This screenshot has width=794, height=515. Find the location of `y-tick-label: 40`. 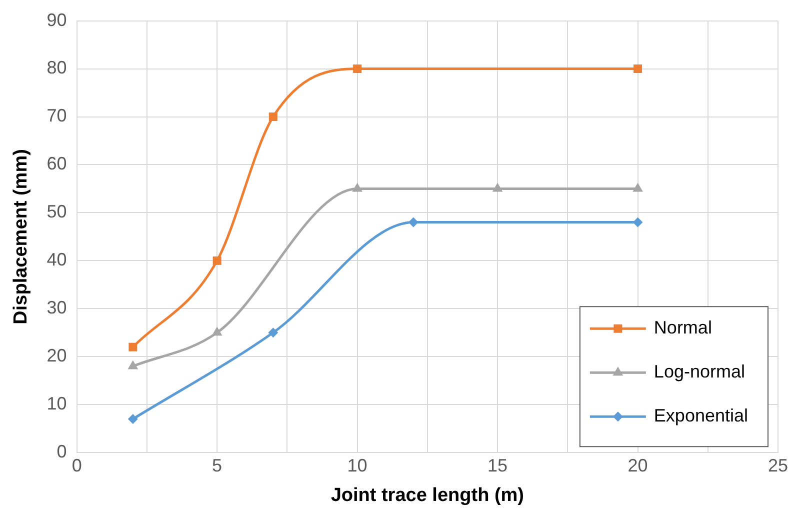

y-tick-label: 40 is located at coordinates (56, 260).